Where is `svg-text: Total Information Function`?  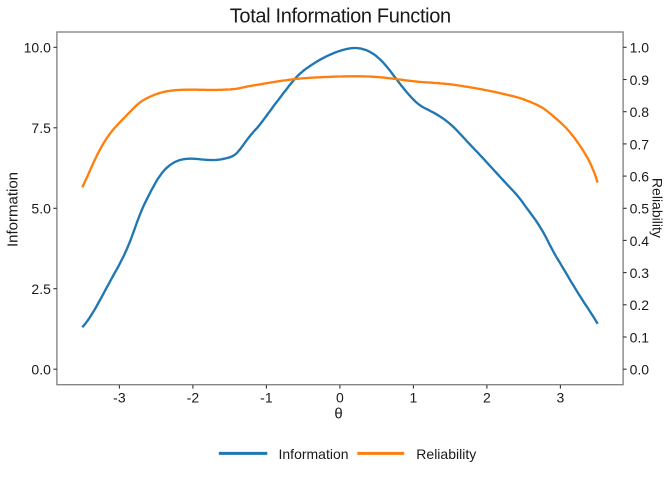
svg-text: Total Information Function is located at coordinates (340, 16).